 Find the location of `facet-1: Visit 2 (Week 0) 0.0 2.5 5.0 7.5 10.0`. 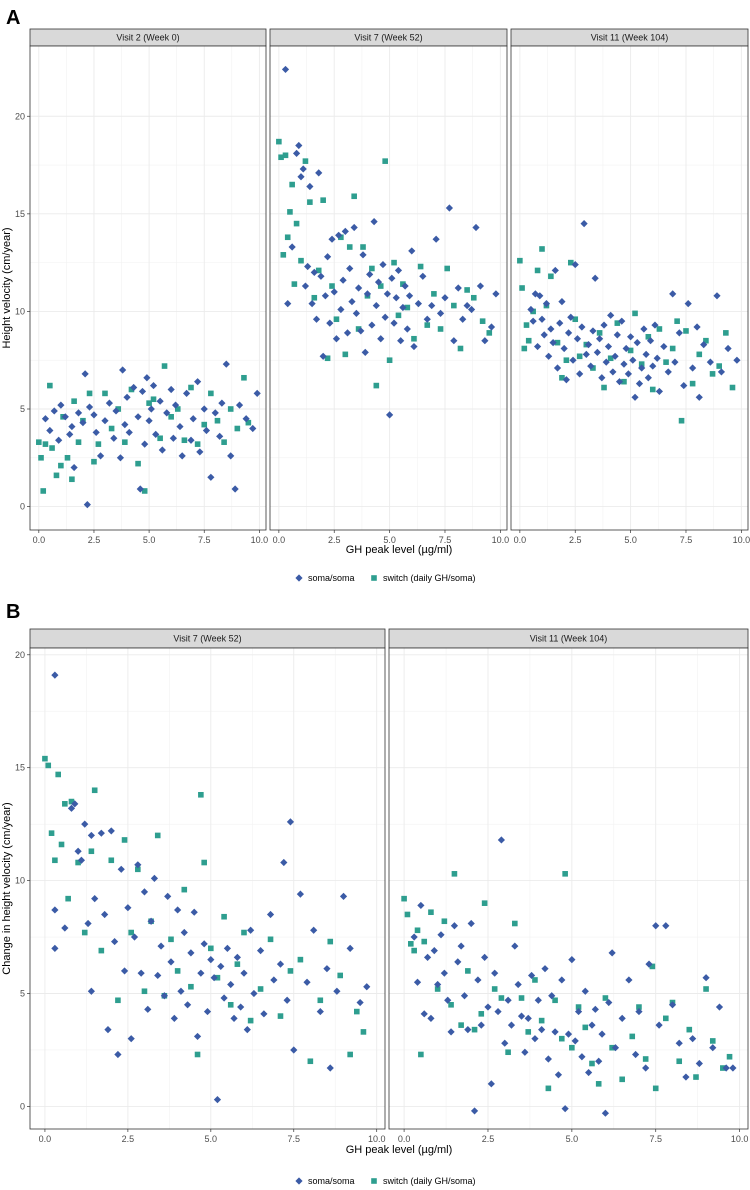

facet-1: Visit 2 (Week 0) 0.0 2.5 5.0 7.5 10.0 is located at coordinates (148, 286).